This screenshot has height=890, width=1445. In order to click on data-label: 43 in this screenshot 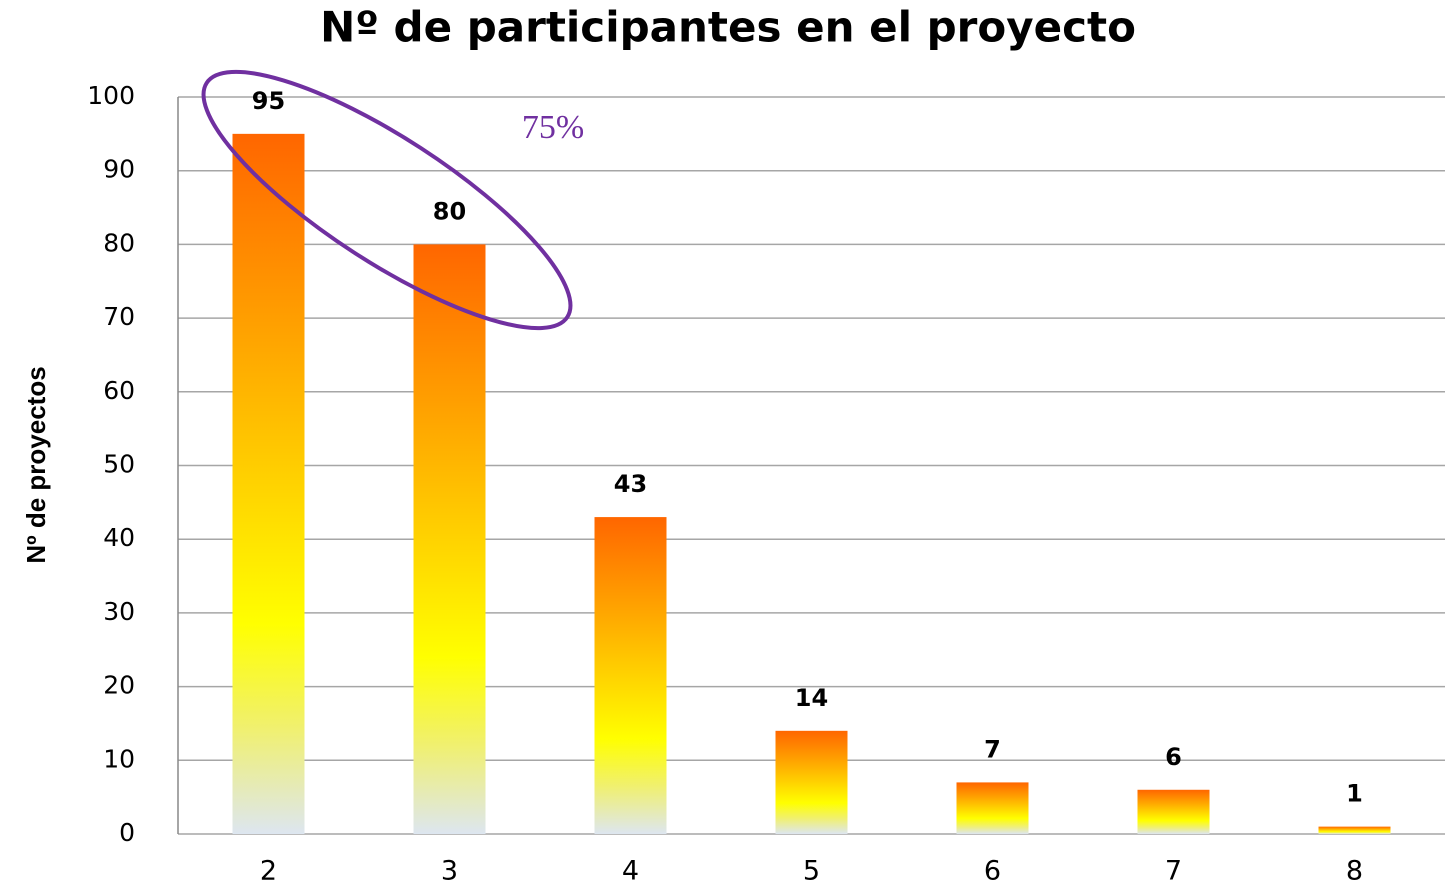, I will do `click(630, 484)`.